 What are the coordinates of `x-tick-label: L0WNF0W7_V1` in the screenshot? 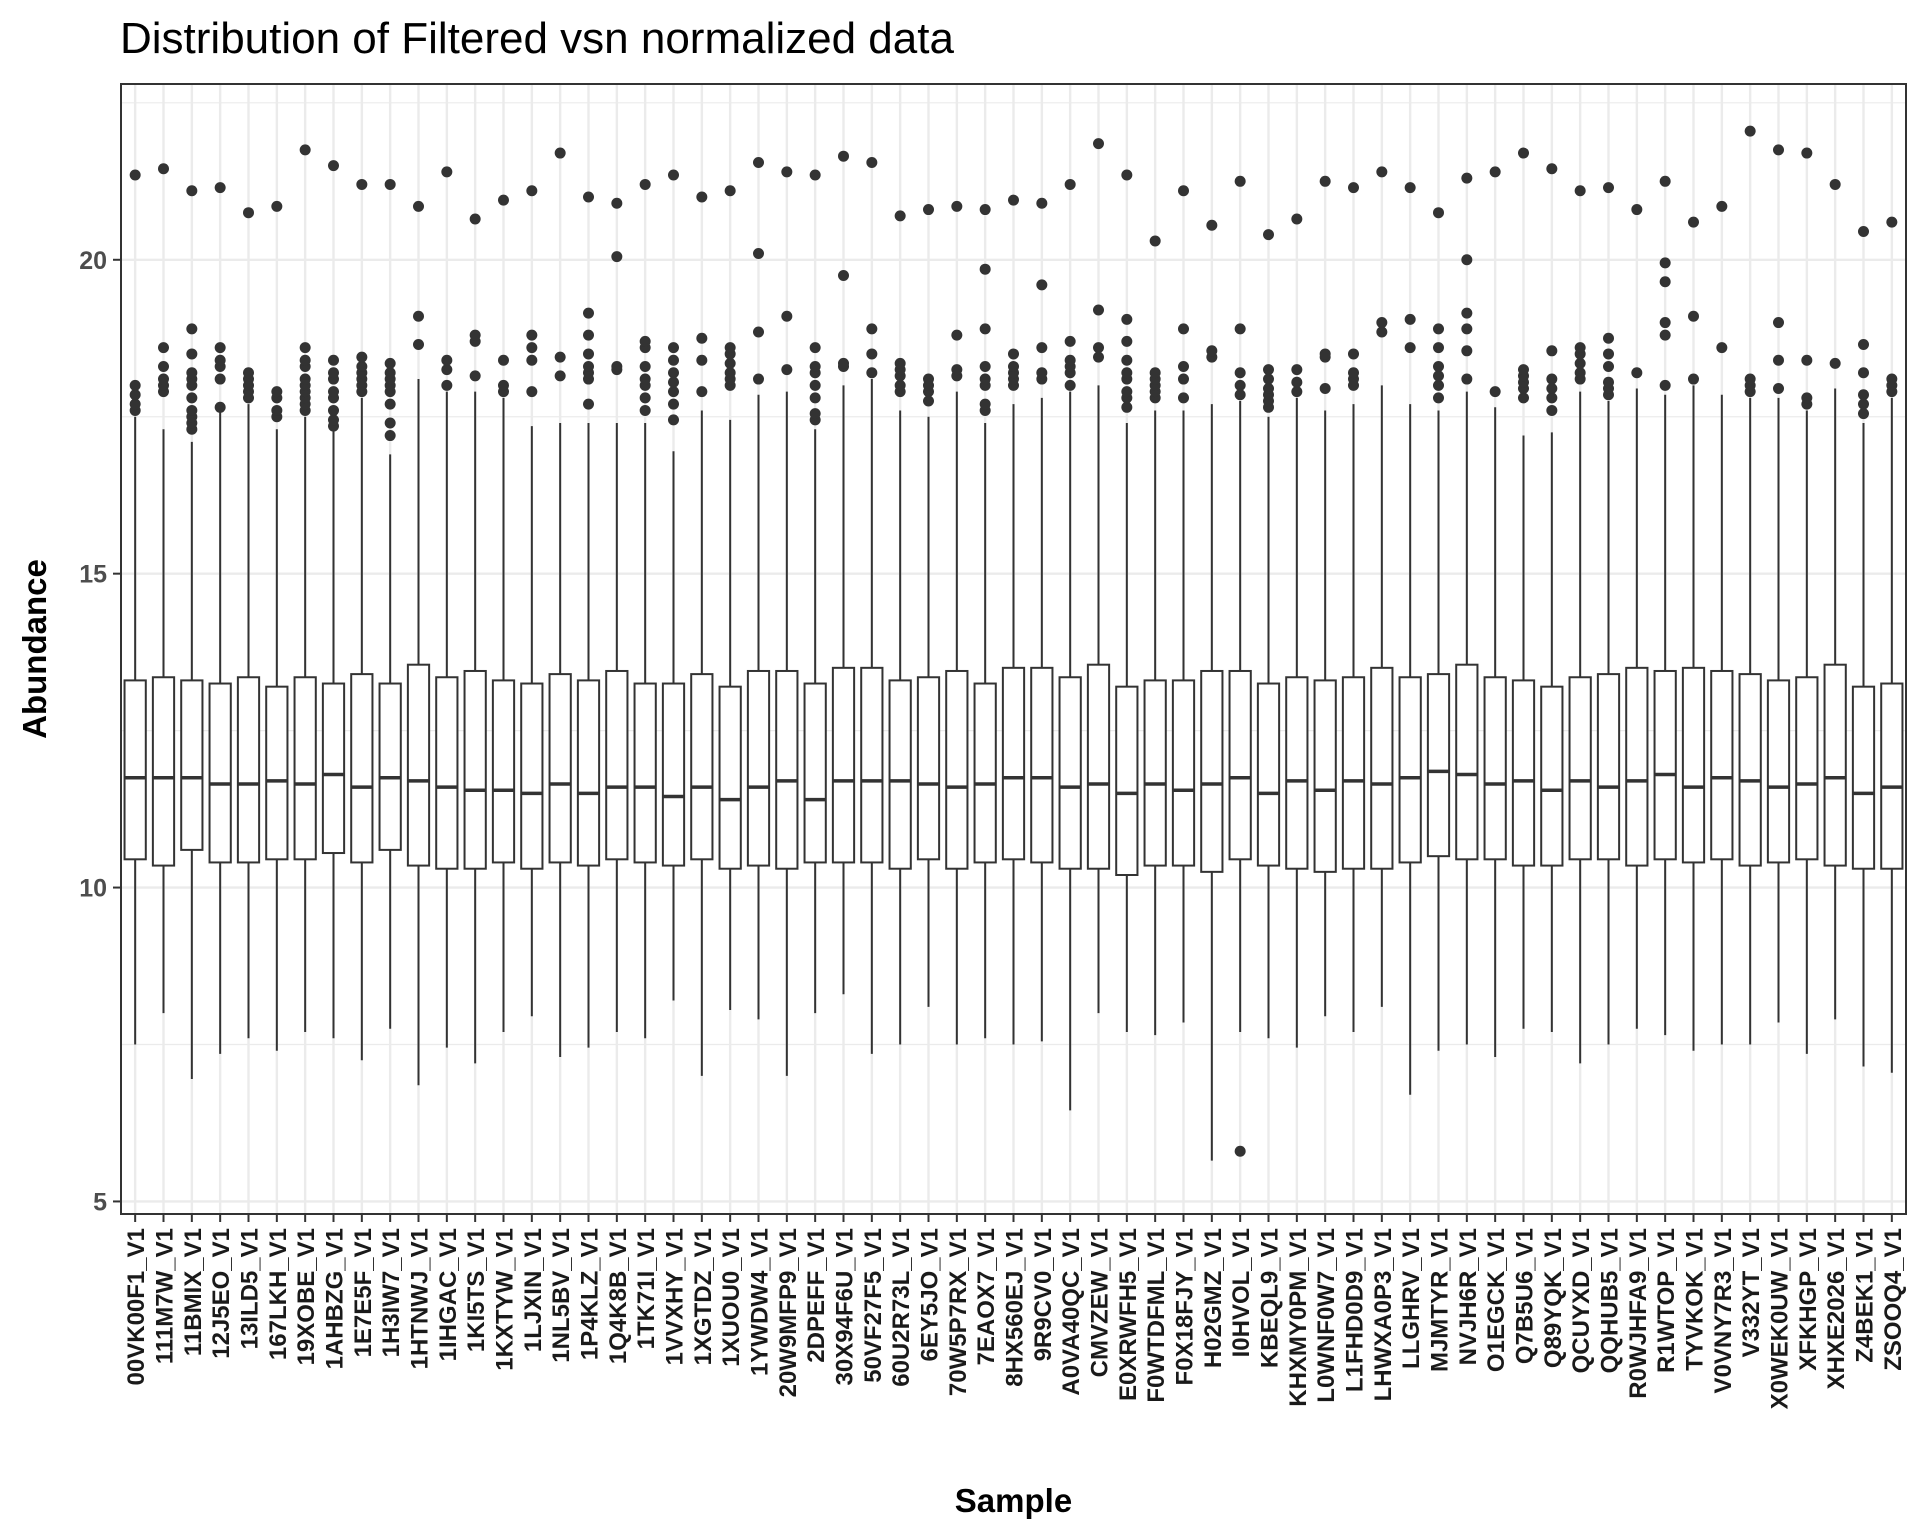 It's located at (1326, 1315).